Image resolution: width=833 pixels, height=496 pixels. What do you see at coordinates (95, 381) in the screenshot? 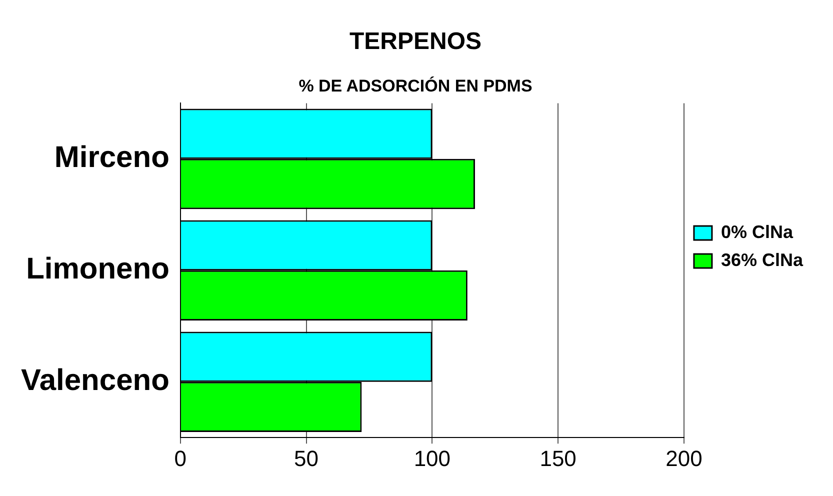
I see `y-tick-label: Valenceno` at bounding box center [95, 381].